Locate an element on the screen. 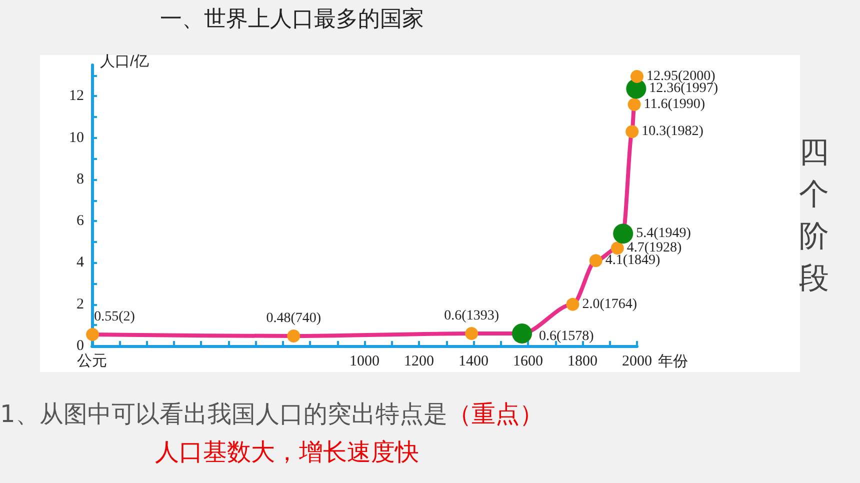  data-label: 4.1(1849) is located at coordinates (633, 260).